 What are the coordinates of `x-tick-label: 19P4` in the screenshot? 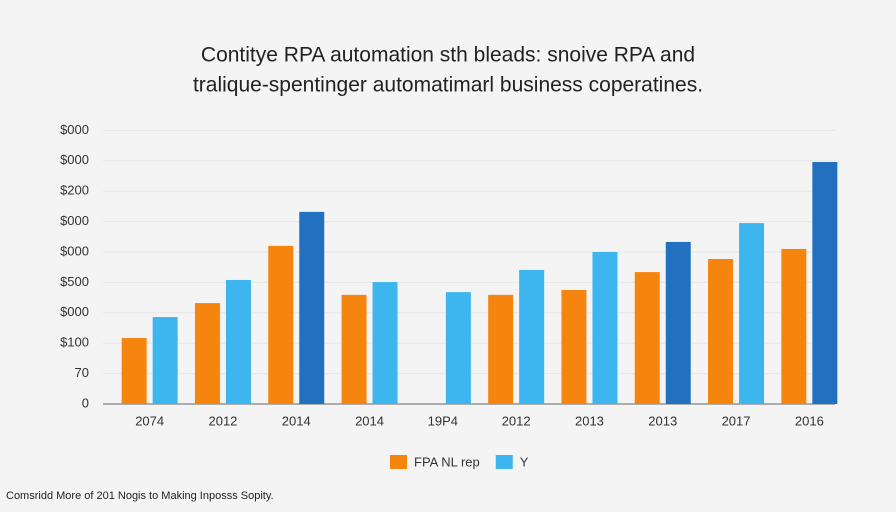 It's located at (443, 420).